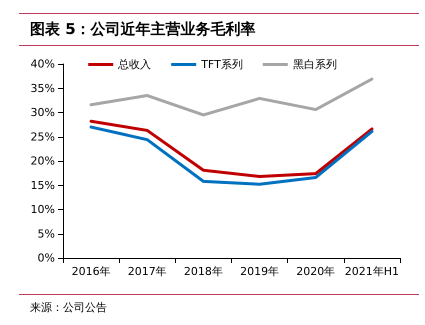 Image resolution: width=425 pixels, height=325 pixels. I want to click on y-tick-label: 35%, so click(42, 88).